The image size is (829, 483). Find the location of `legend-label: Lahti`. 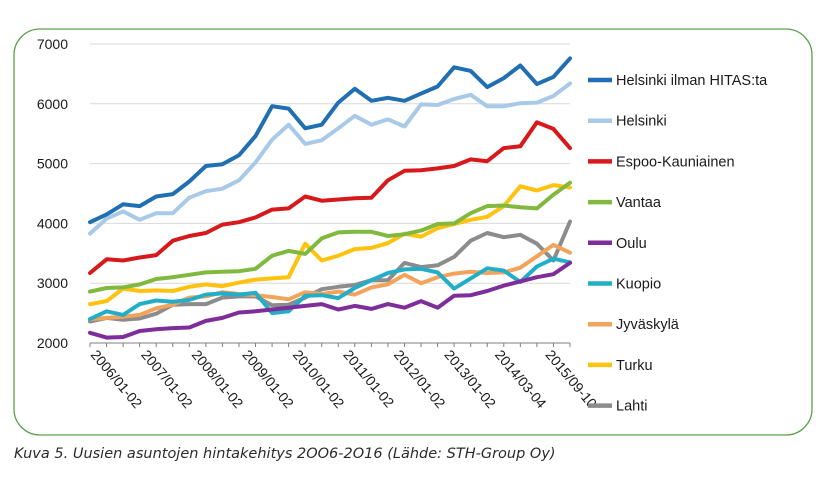

legend-label: Lahti is located at coordinates (631, 407).